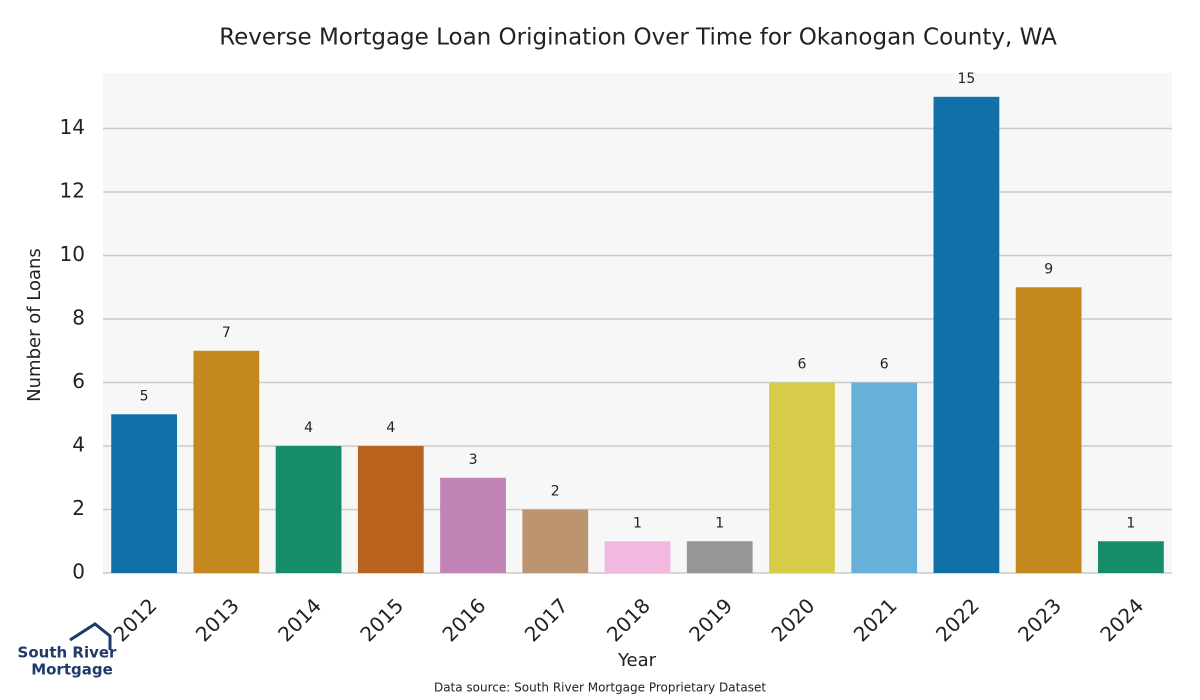  Describe the element at coordinates (78, 318) in the screenshot. I see `y-tick-label: 8` at that location.